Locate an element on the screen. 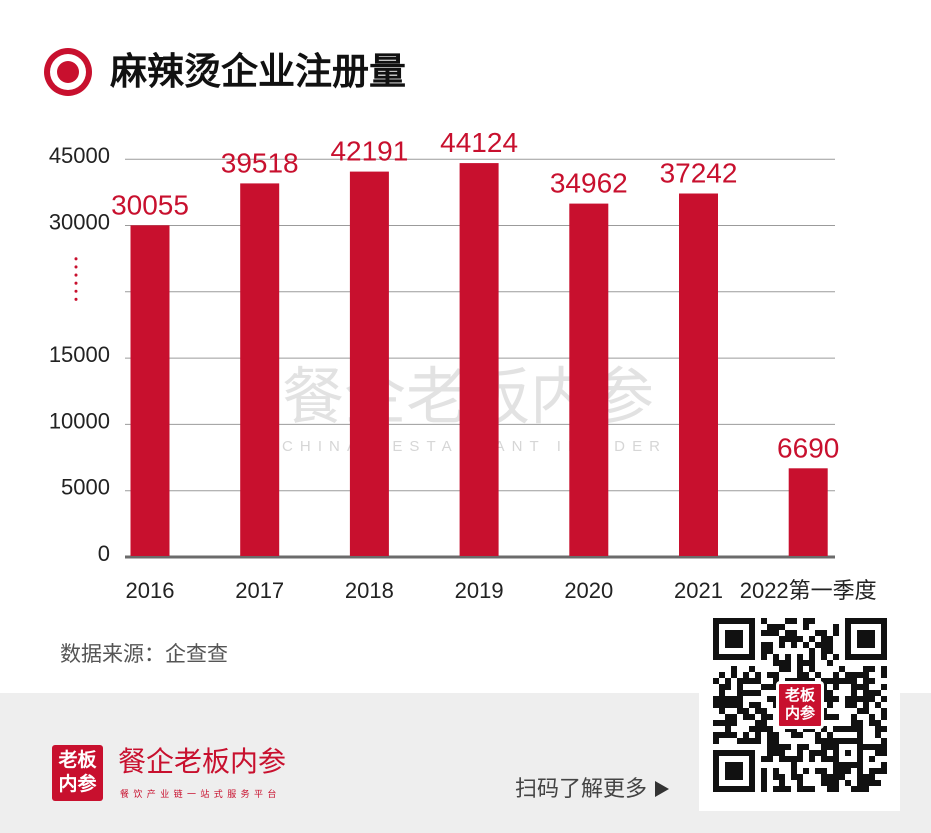  x-tick-label: 2022第一季度 is located at coordinates (808, 590).